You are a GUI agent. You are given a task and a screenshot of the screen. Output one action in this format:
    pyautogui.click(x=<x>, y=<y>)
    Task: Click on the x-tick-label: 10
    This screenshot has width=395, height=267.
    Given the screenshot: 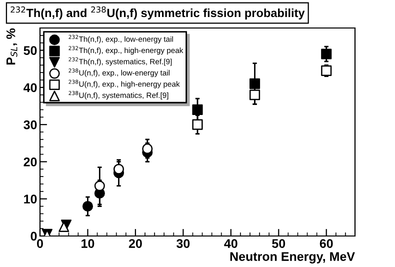 What is the action you would take?
    pyautogui.click(x=88, y=243)
    